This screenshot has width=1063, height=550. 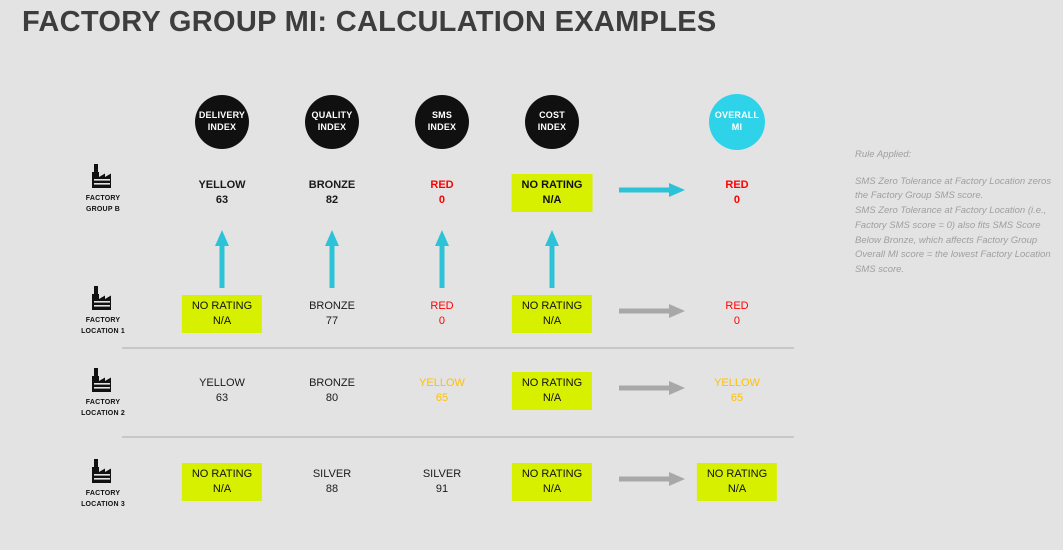 I want to click on column-header-label: SMS, so click(x=442, y=115).